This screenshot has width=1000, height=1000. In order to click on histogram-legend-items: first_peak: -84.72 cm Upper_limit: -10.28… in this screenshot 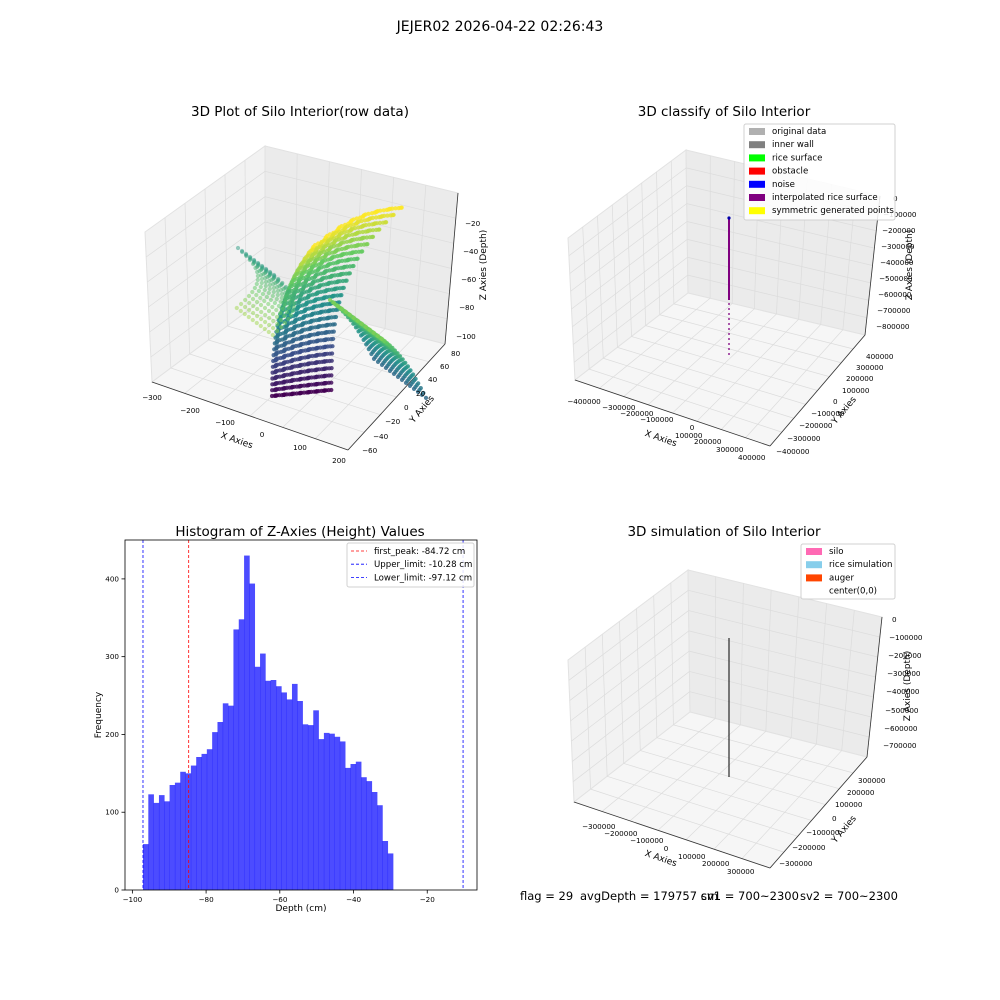, I will do `click(411, 565)`.